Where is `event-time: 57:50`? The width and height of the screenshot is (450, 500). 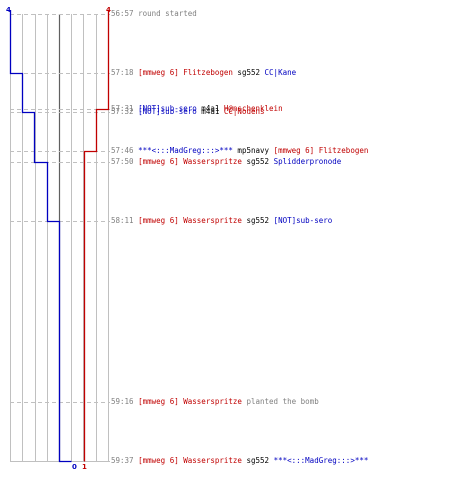
event-time: 57:50 is located at coordinates (125, 161).